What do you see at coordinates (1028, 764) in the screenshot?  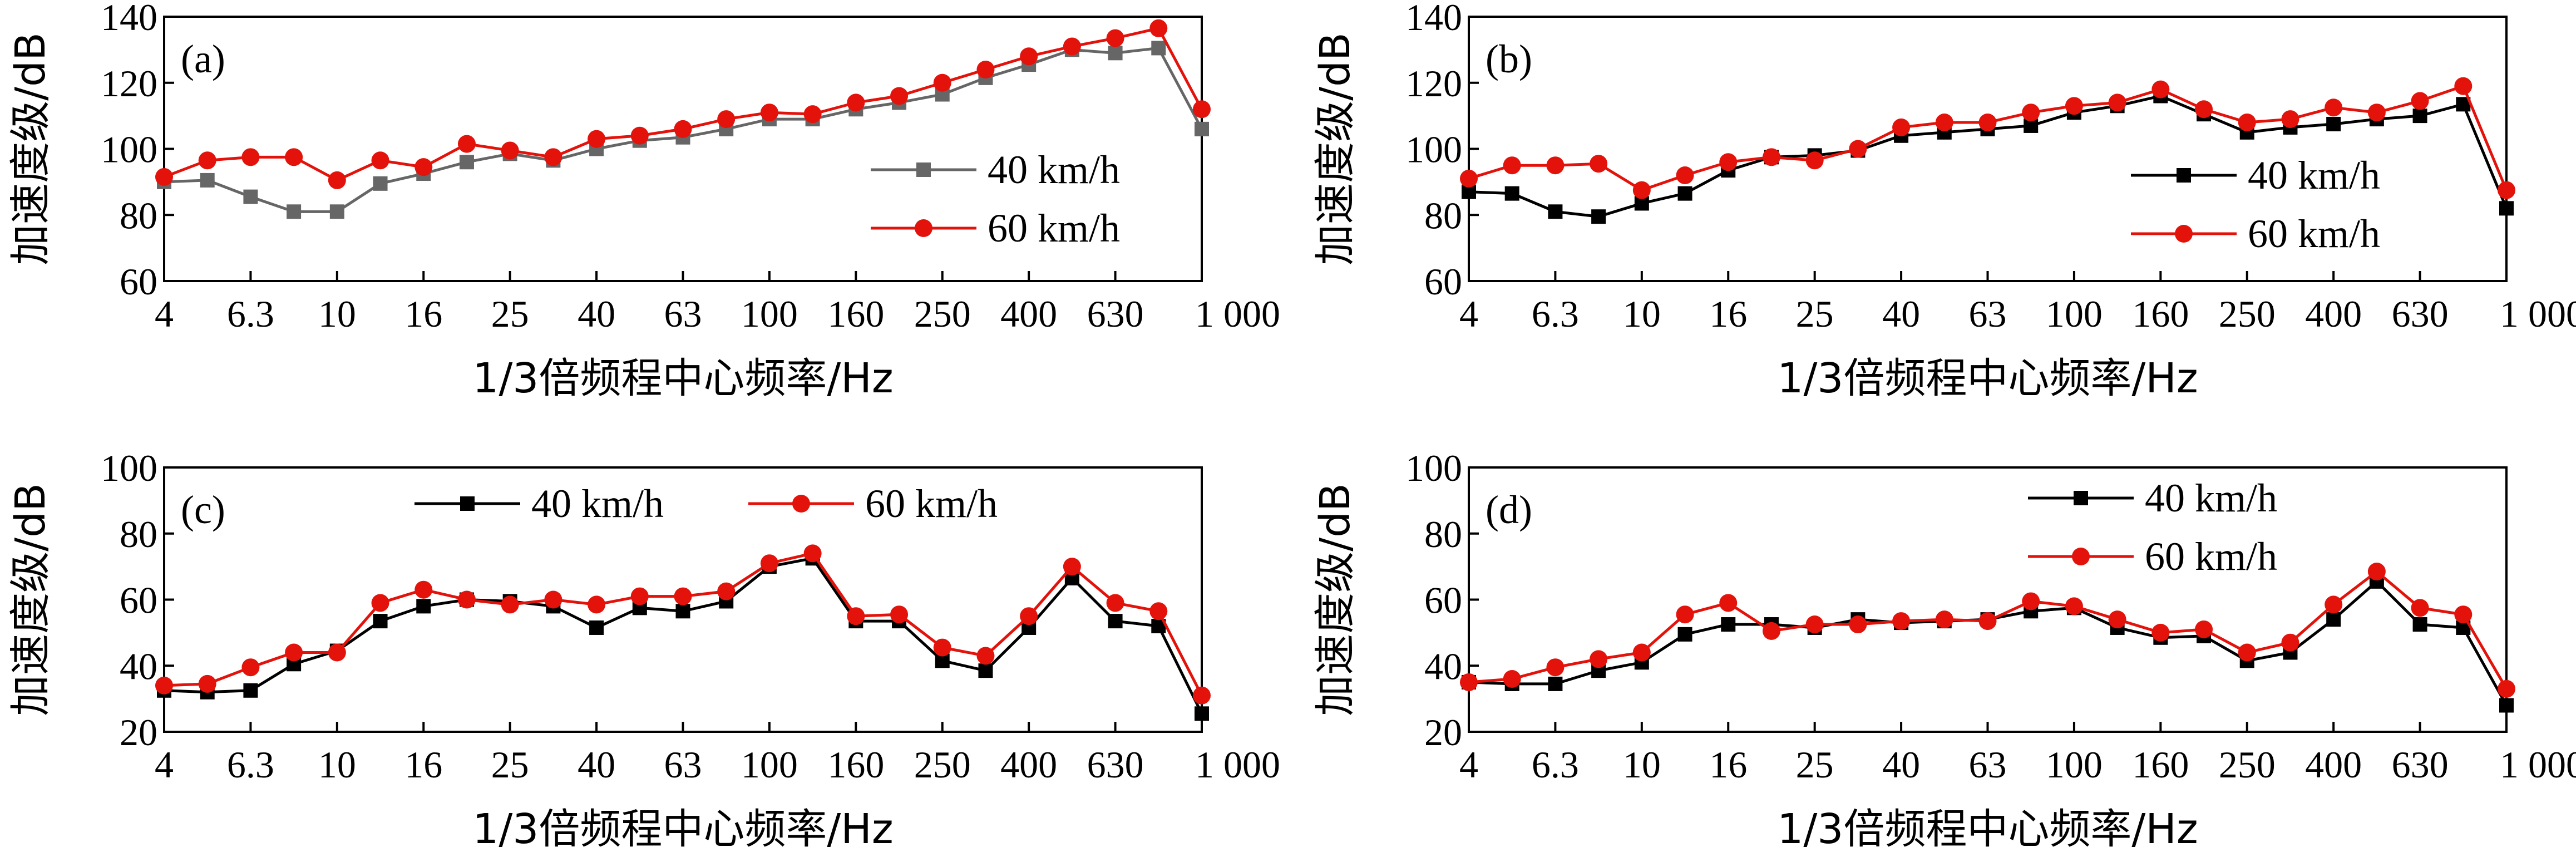 I see `x-tick-label: 400` at bounding box center [1028, 764].